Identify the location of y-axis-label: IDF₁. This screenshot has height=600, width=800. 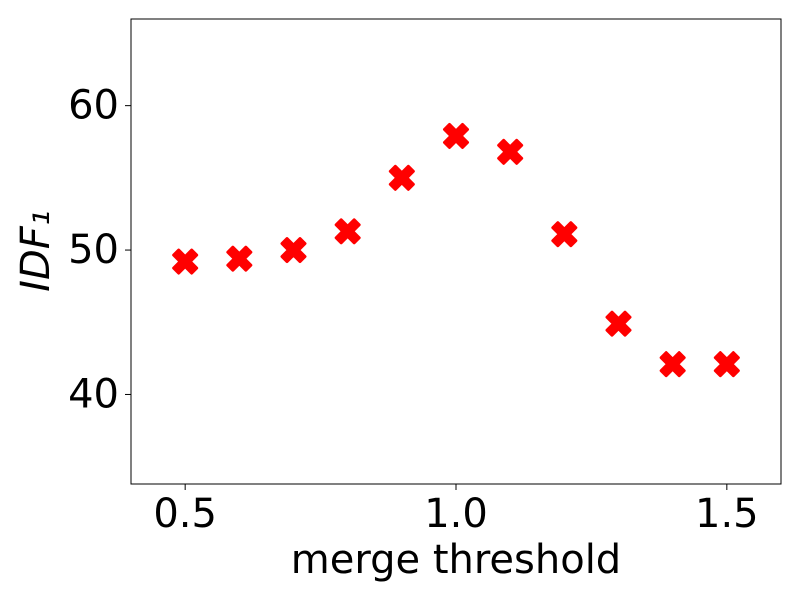
(36, 251).